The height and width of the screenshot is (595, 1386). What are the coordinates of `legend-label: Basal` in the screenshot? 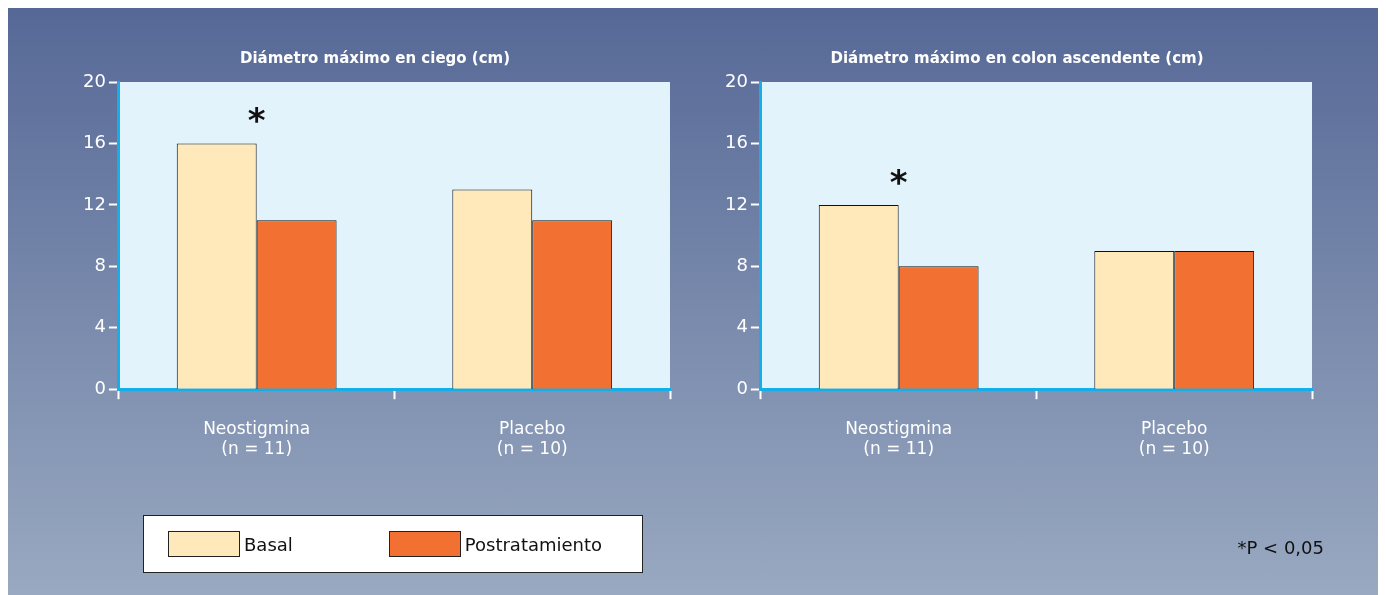 It's located at (268, 544).